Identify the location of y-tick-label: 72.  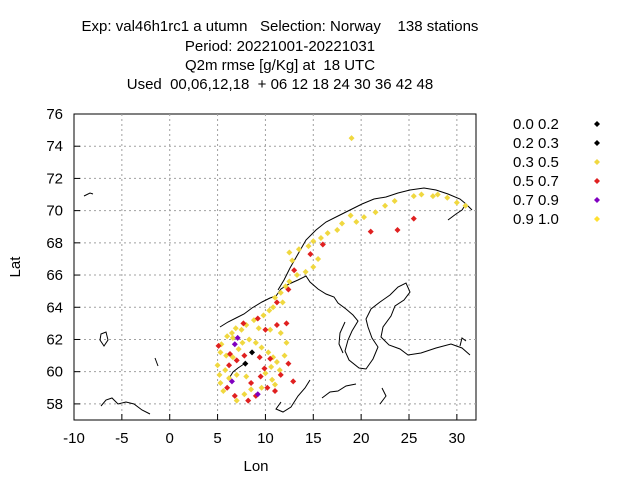
(54, 178).